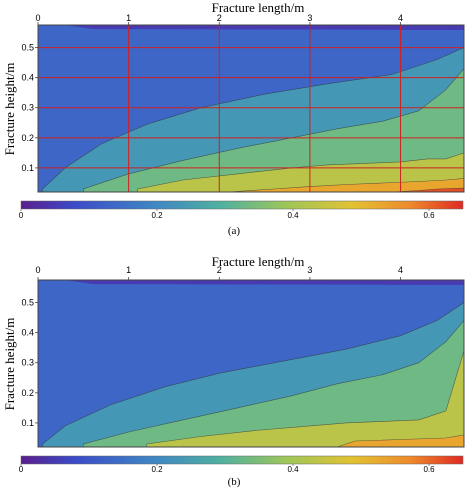 Image resolution: width=474 pixels, height=489 pixels. I want to click on panel-a-caption: (a), so click(234, 231).